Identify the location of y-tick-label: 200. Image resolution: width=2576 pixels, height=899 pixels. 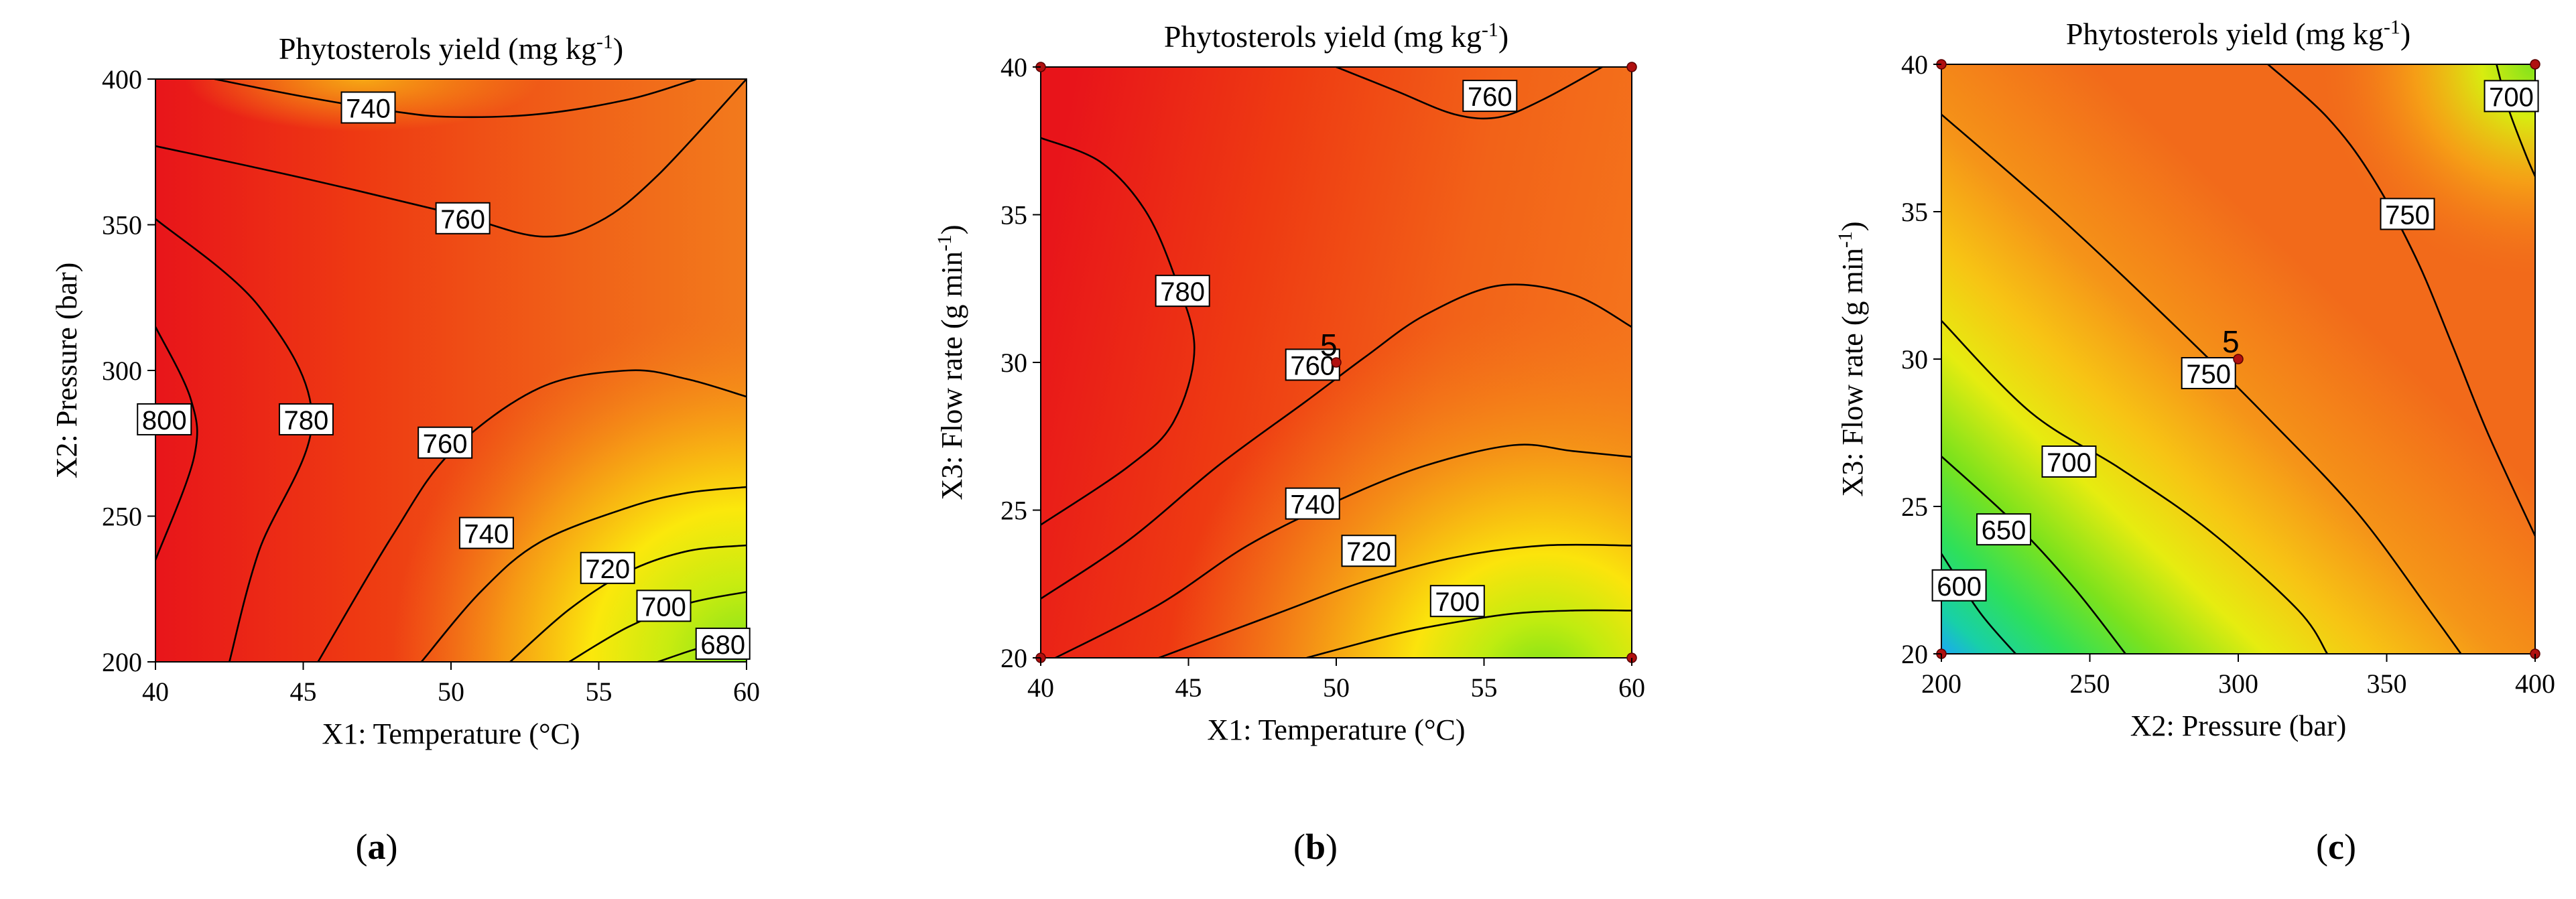
(122, 662).